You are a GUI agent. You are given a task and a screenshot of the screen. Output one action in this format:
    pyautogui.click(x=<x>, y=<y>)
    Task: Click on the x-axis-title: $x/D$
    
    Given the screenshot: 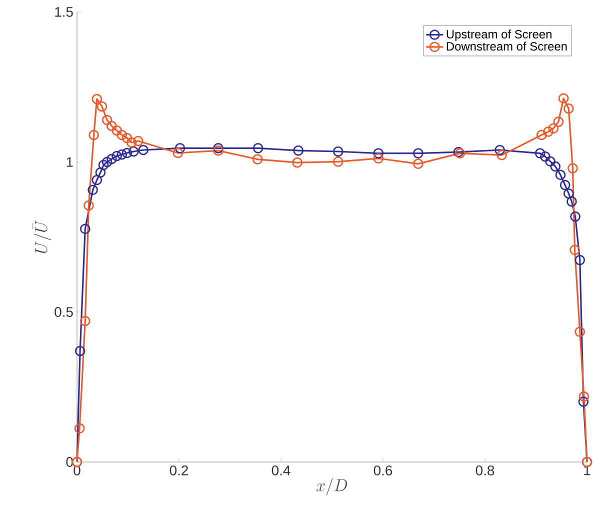 What is the action you would take?
    pyautogui.click(x=332, y=487)
    